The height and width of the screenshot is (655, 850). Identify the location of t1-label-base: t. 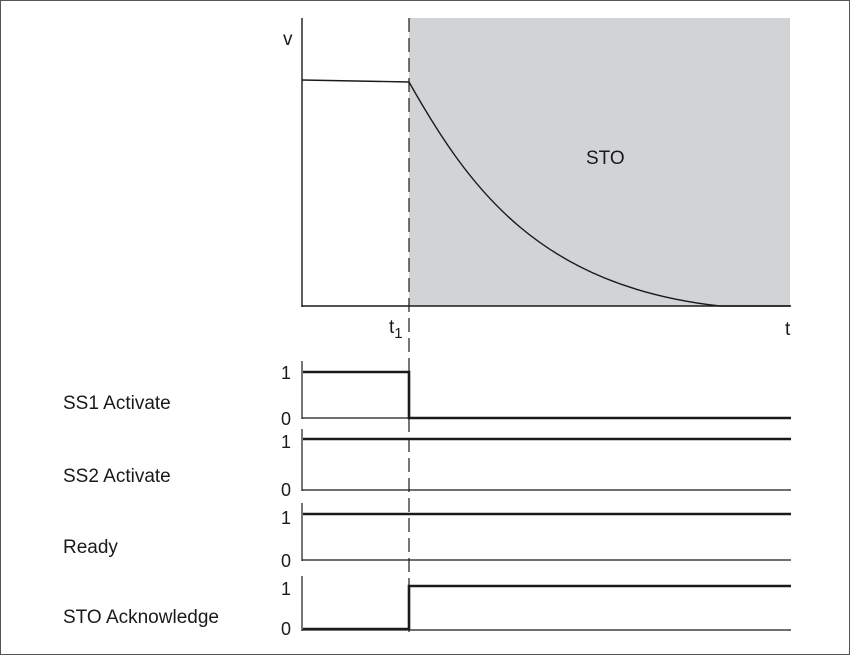
(392, 327).